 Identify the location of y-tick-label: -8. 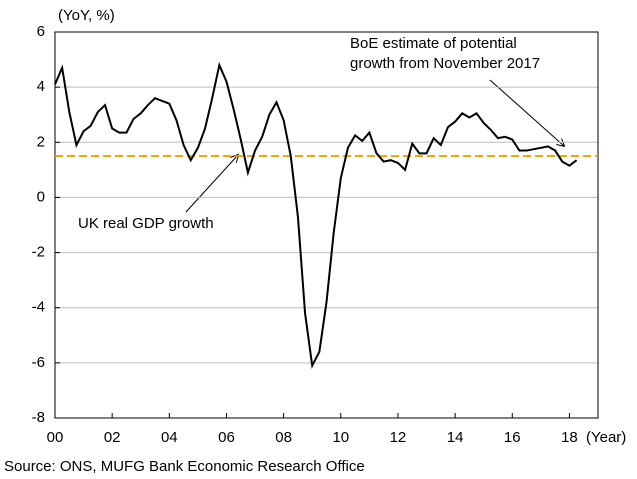
(38, 417).